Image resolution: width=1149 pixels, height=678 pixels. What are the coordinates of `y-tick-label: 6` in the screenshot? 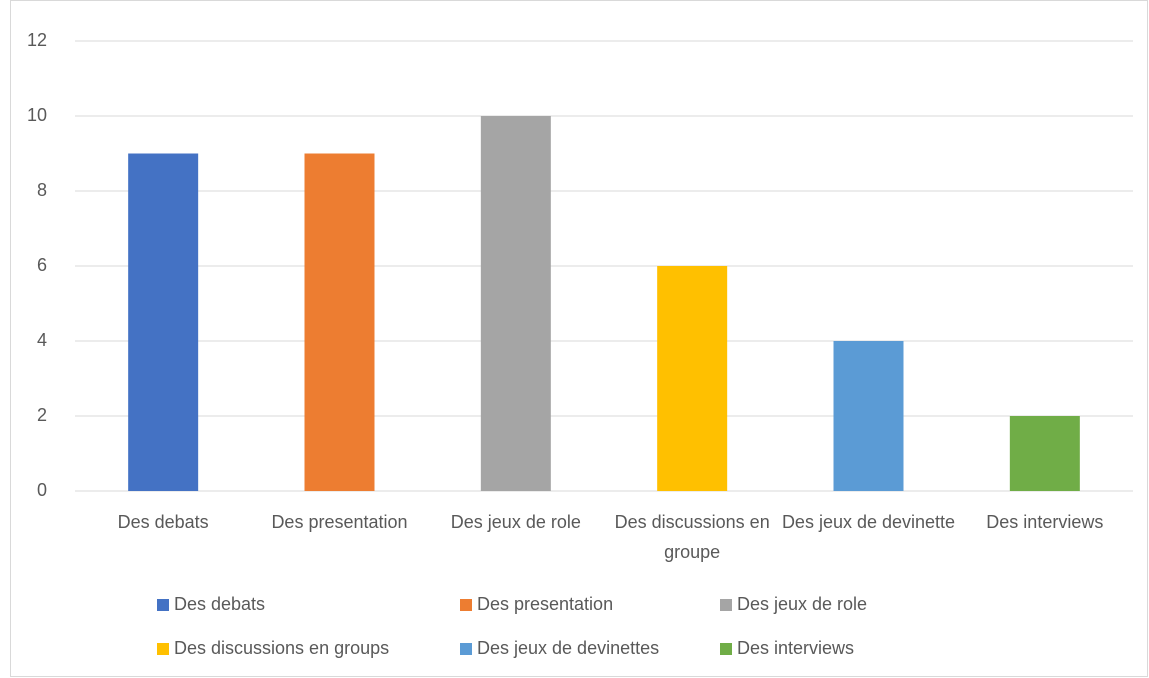 It's located at (42, 265).